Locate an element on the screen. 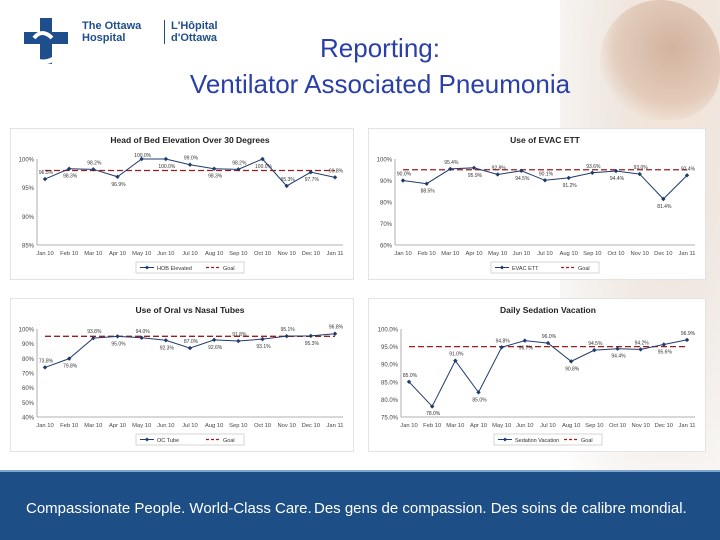  data-label: 98.2% is located at coordinates (94, 163).